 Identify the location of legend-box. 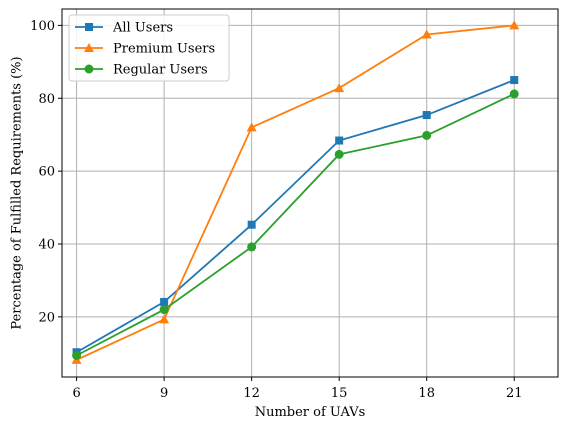
(149, 48).